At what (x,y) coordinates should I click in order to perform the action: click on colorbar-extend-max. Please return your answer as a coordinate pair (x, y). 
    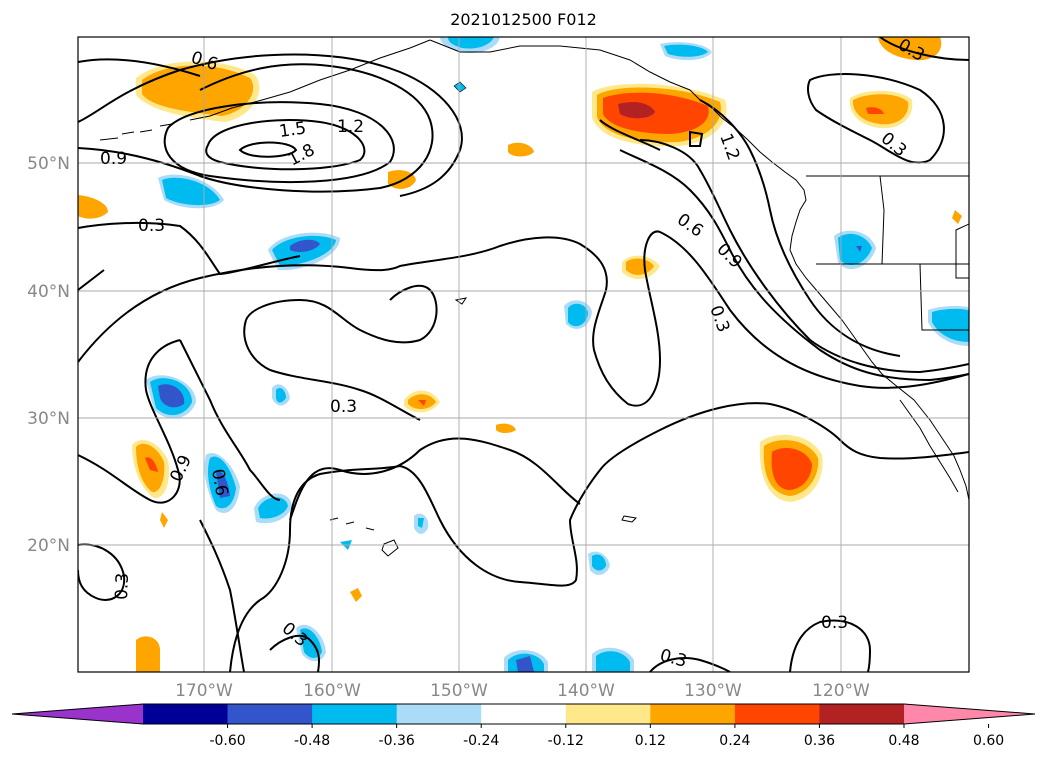
    Looking at the image, I should click on (969, 714).